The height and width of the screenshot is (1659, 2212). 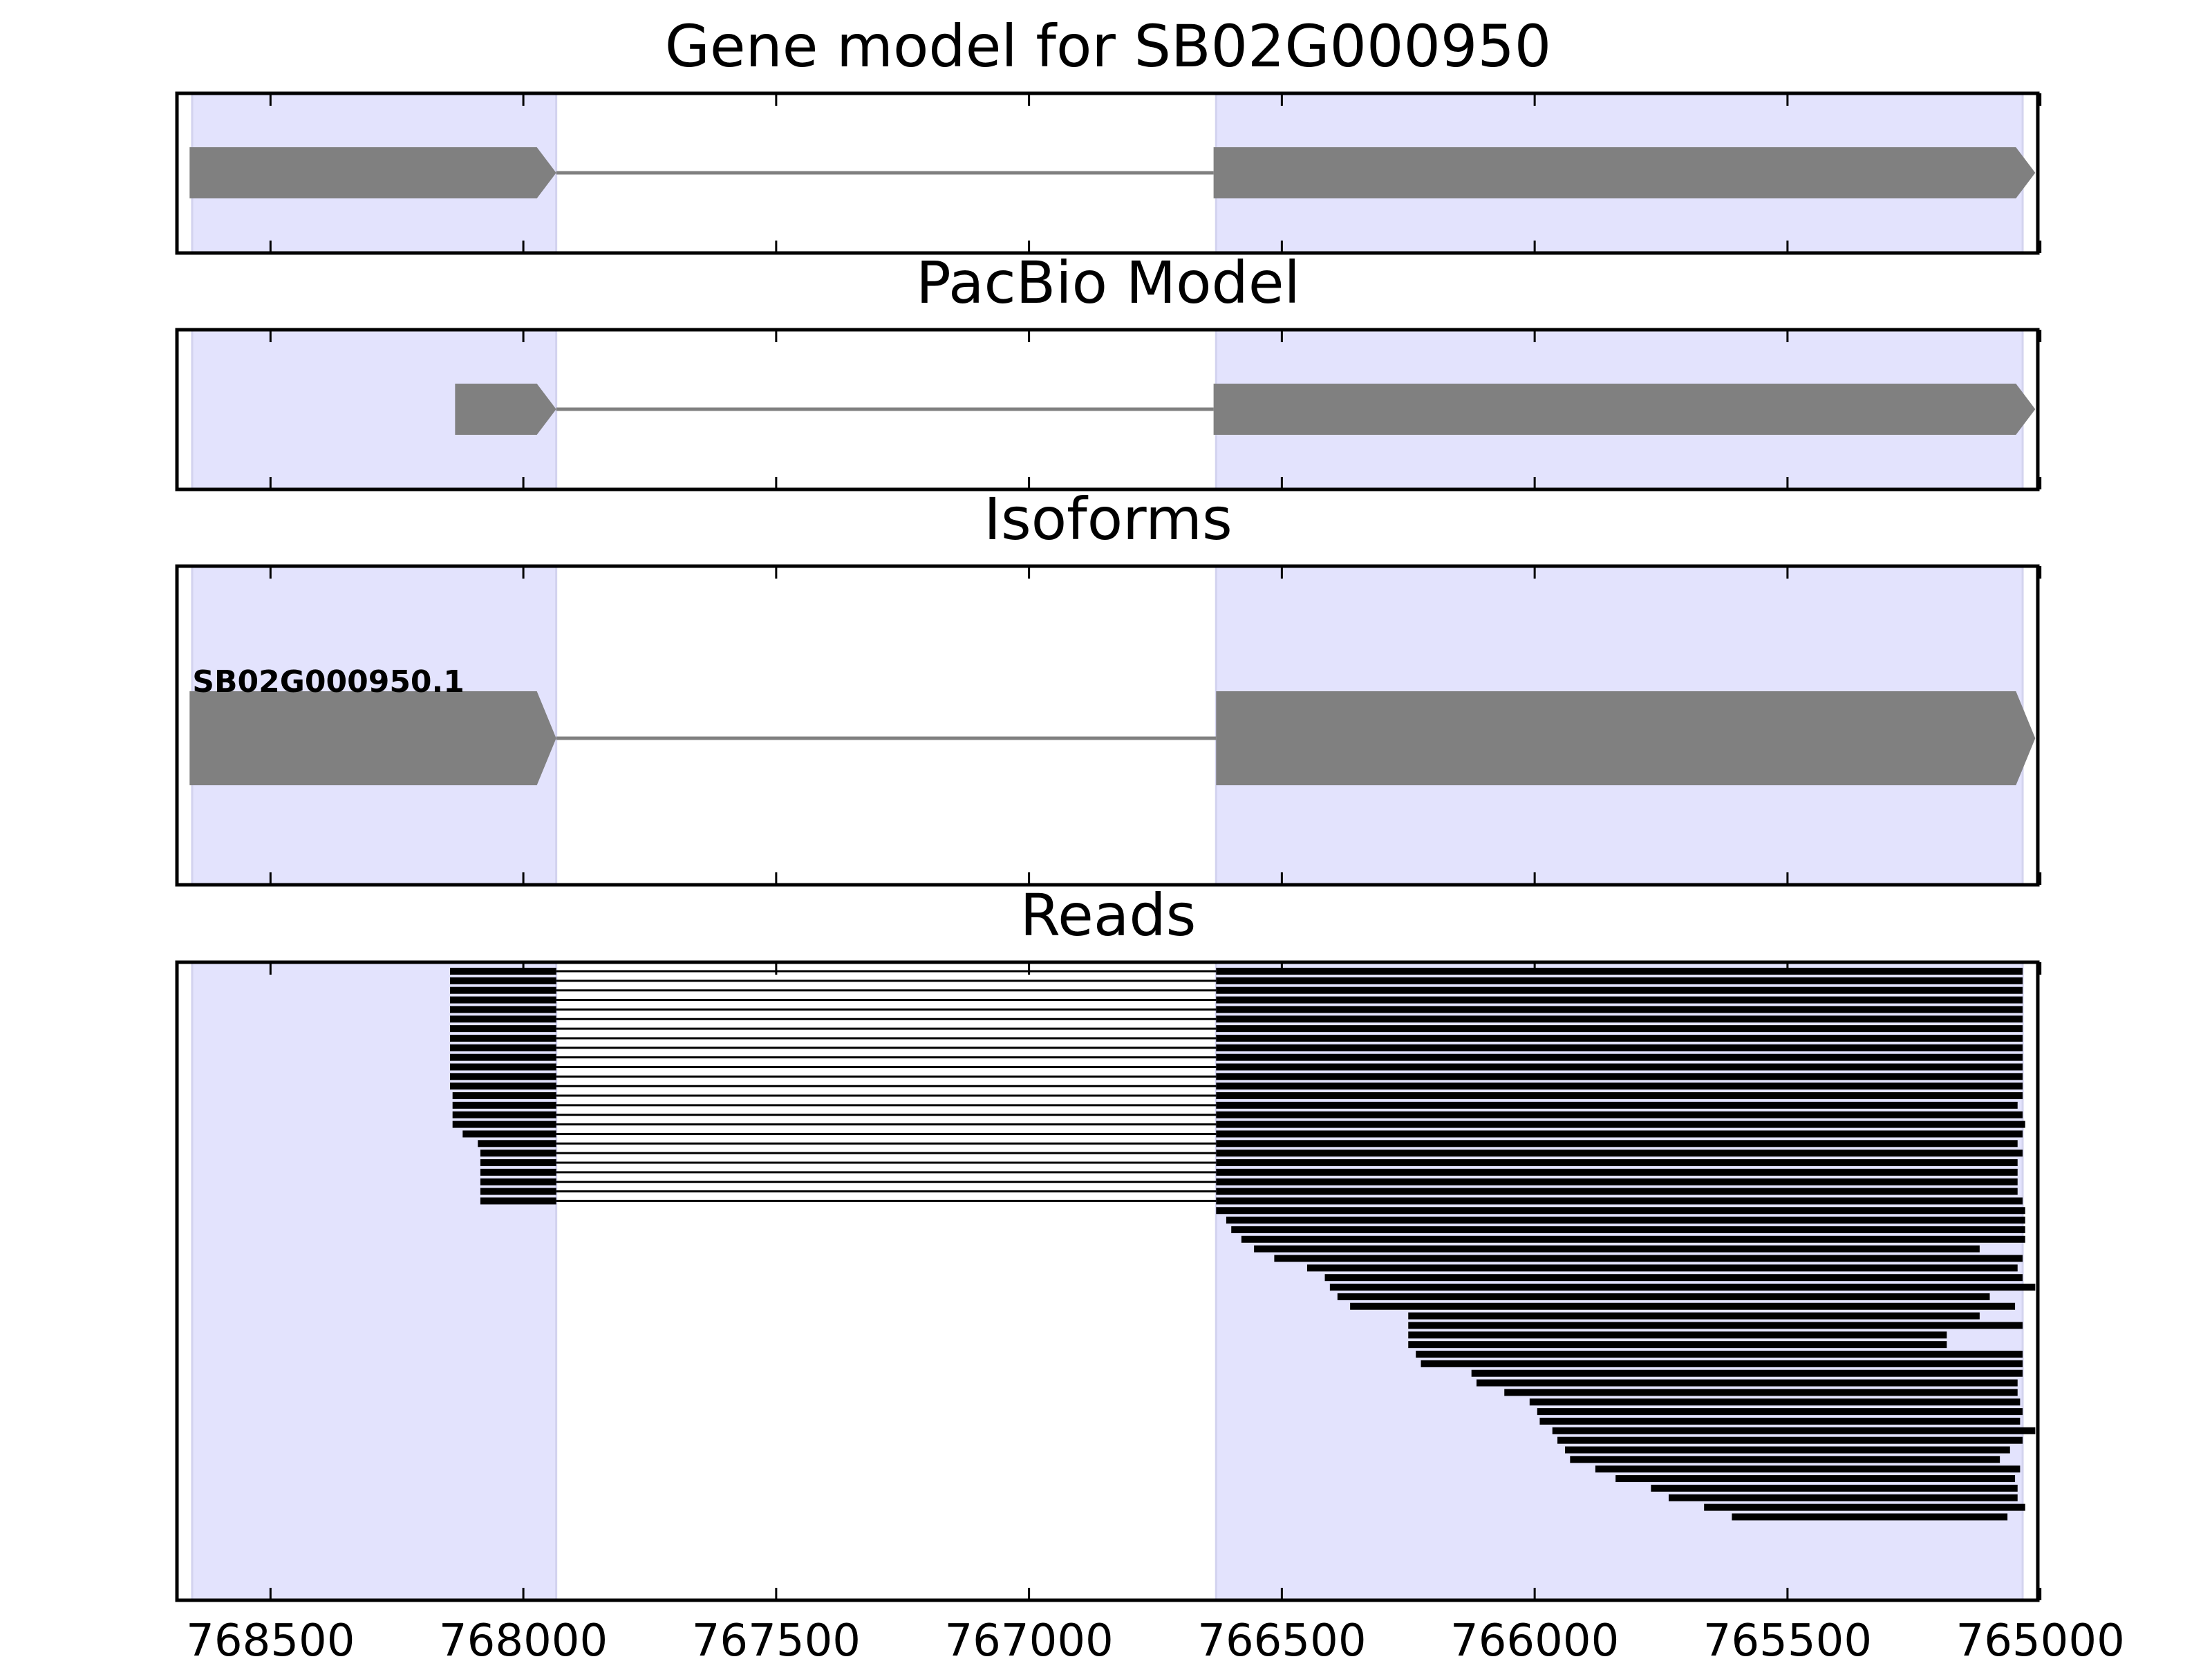 What do you see at coordinates (777, 1637) in the screenshot?
I see `x-tick-label: 767500` at bounding box center [777, 1637].